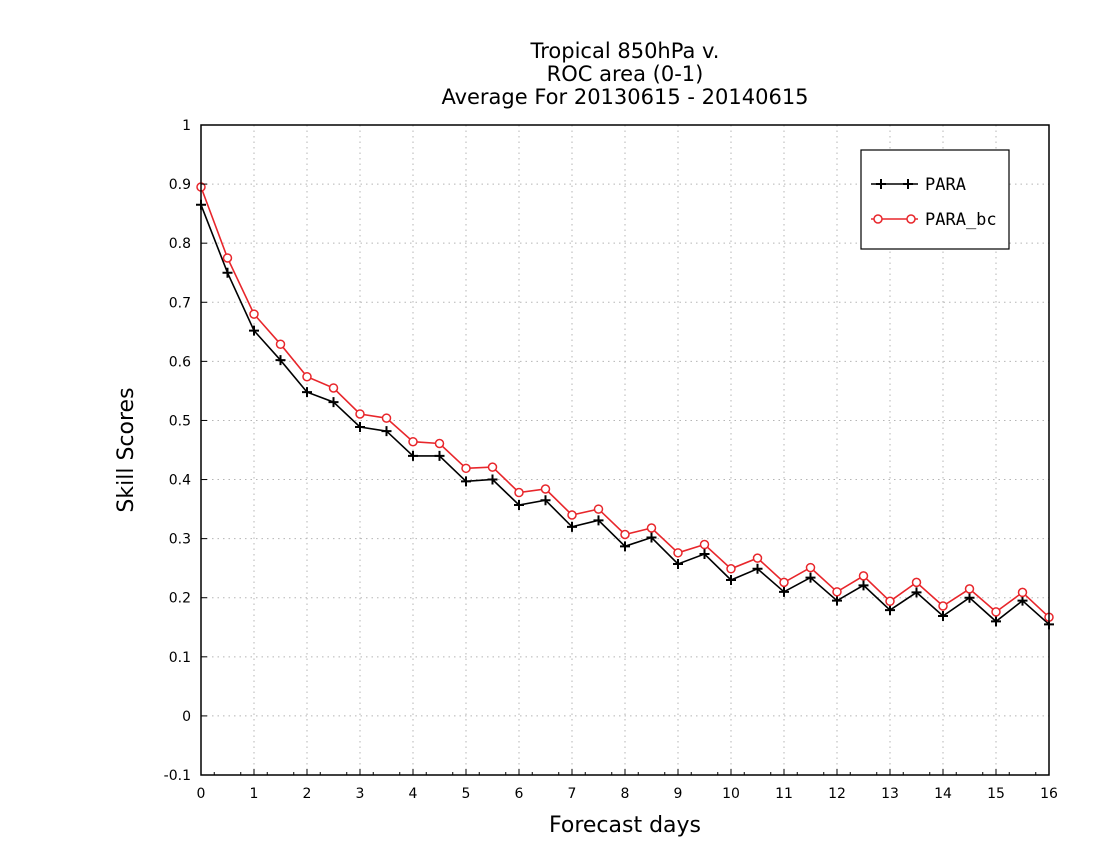 This screenshot has height=850, width=1100. What do you see at coordinates (180, 658) in the screenshot?
I see `y-tick-label-2: 0.1` at bounding box center [180, 658].